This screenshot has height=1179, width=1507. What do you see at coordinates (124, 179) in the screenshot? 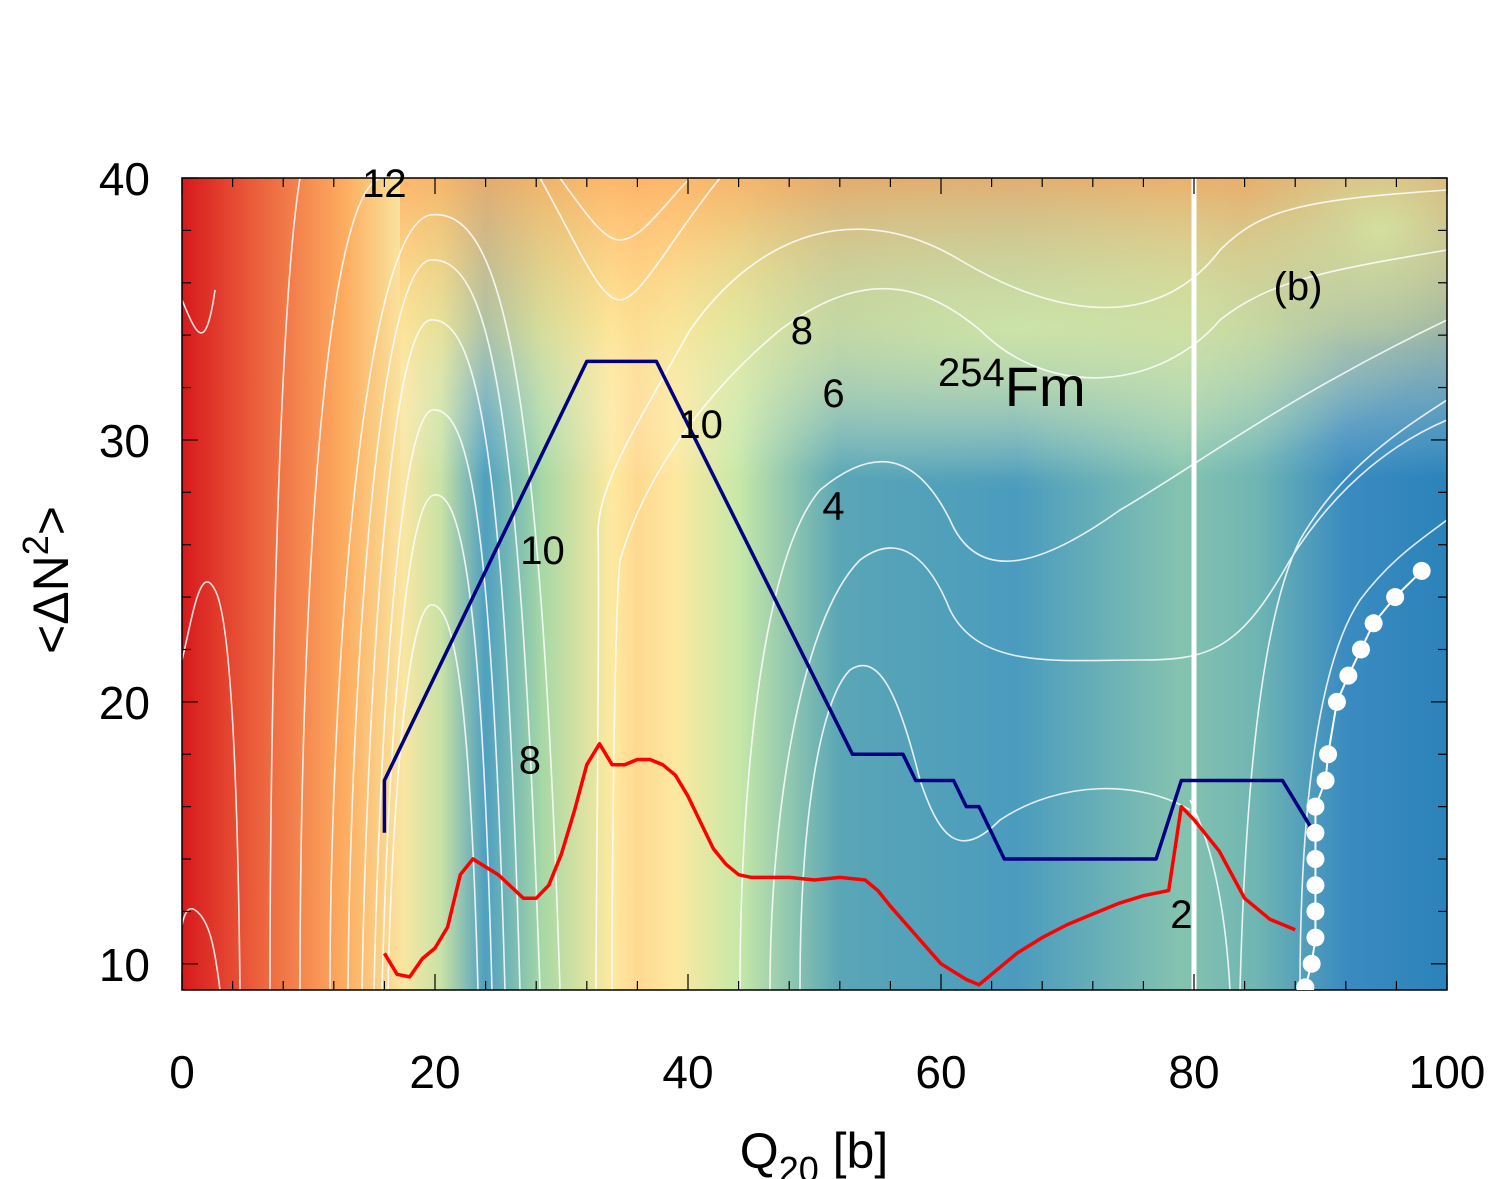
I see `y-tick-label: 40` at bounding box center [124, 179].